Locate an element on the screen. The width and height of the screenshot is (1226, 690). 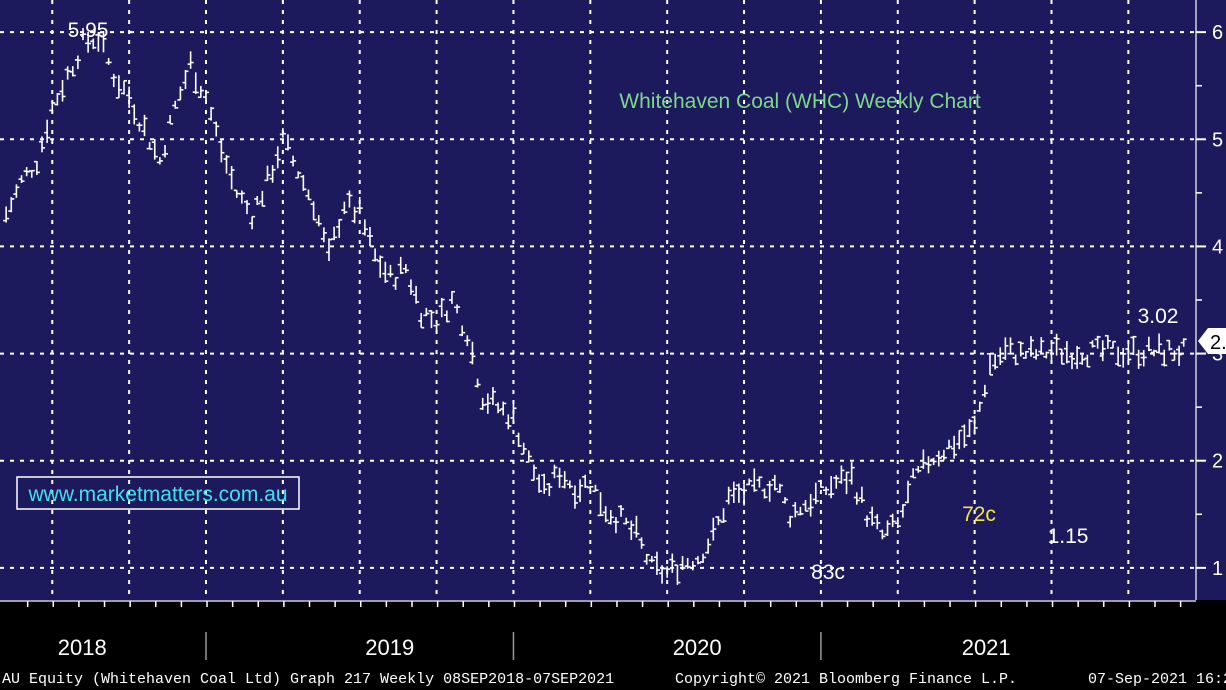
y-tick-label: 1 is located at coordinates (1217, 569).